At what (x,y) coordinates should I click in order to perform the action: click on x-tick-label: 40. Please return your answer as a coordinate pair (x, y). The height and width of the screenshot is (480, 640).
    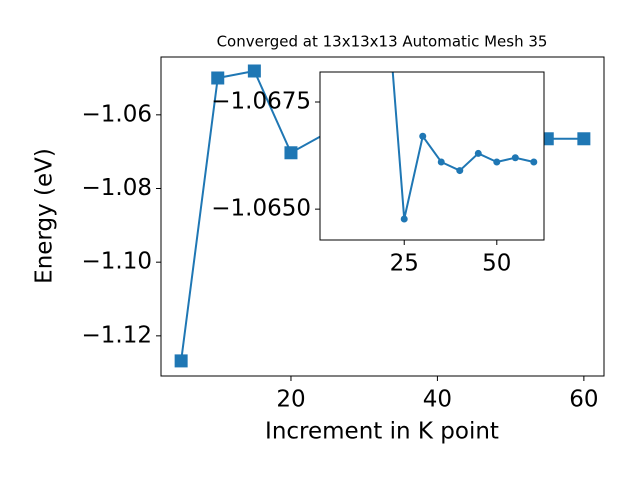
    Looking at the image, I should click on (437, 400).